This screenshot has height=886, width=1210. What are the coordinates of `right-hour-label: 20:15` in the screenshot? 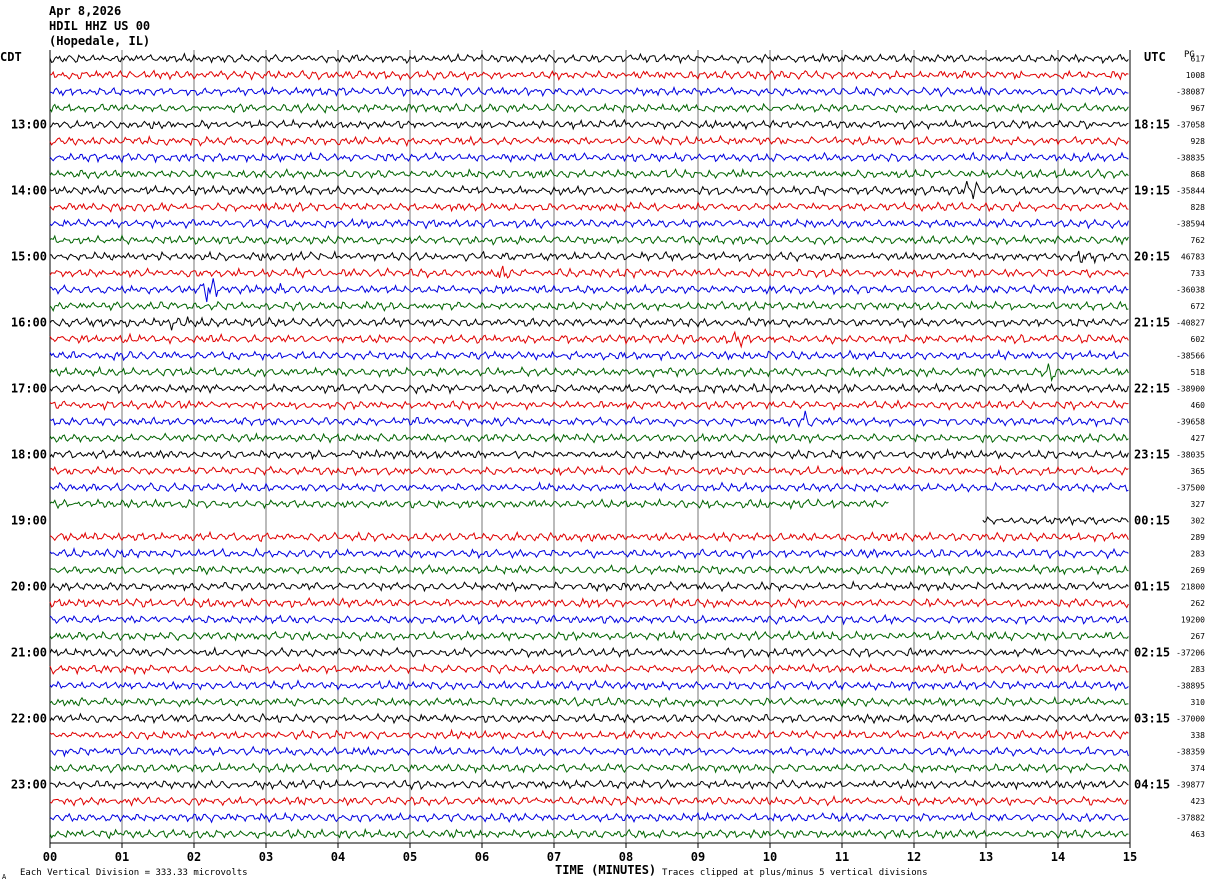 It's located at (1152, 257).